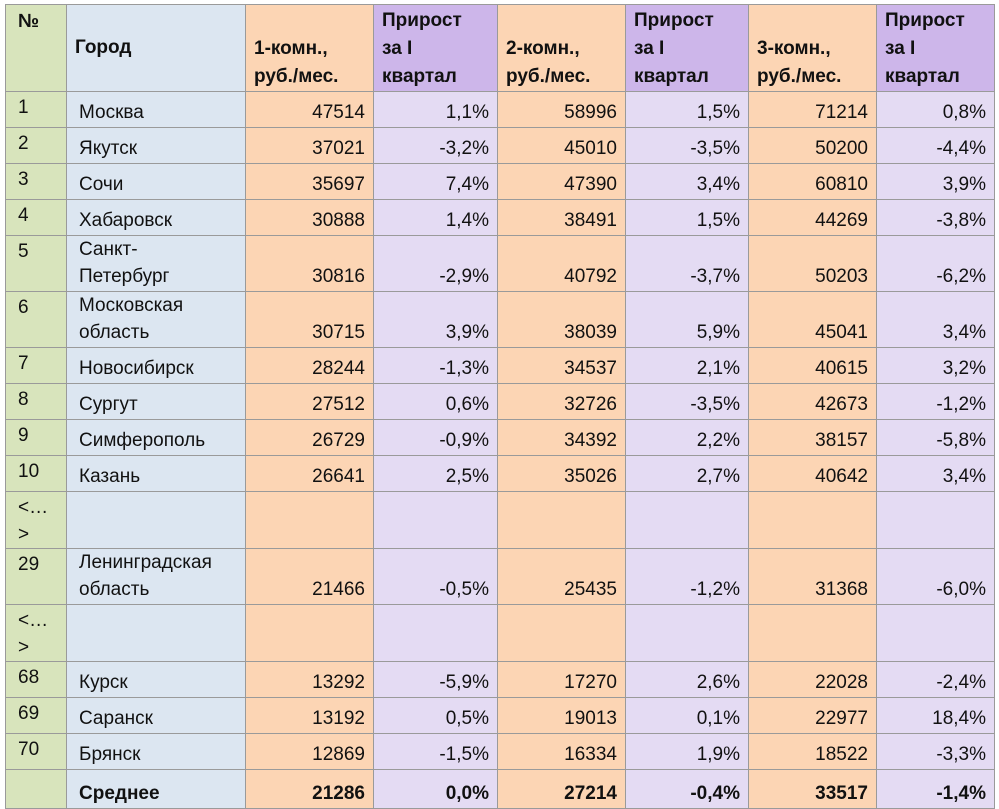 This screenshot has height=809, width=999. Describe the element at coordinates (435, 401) in the screenshot. I see `growth-1room-cell: 0,6%` at that location.